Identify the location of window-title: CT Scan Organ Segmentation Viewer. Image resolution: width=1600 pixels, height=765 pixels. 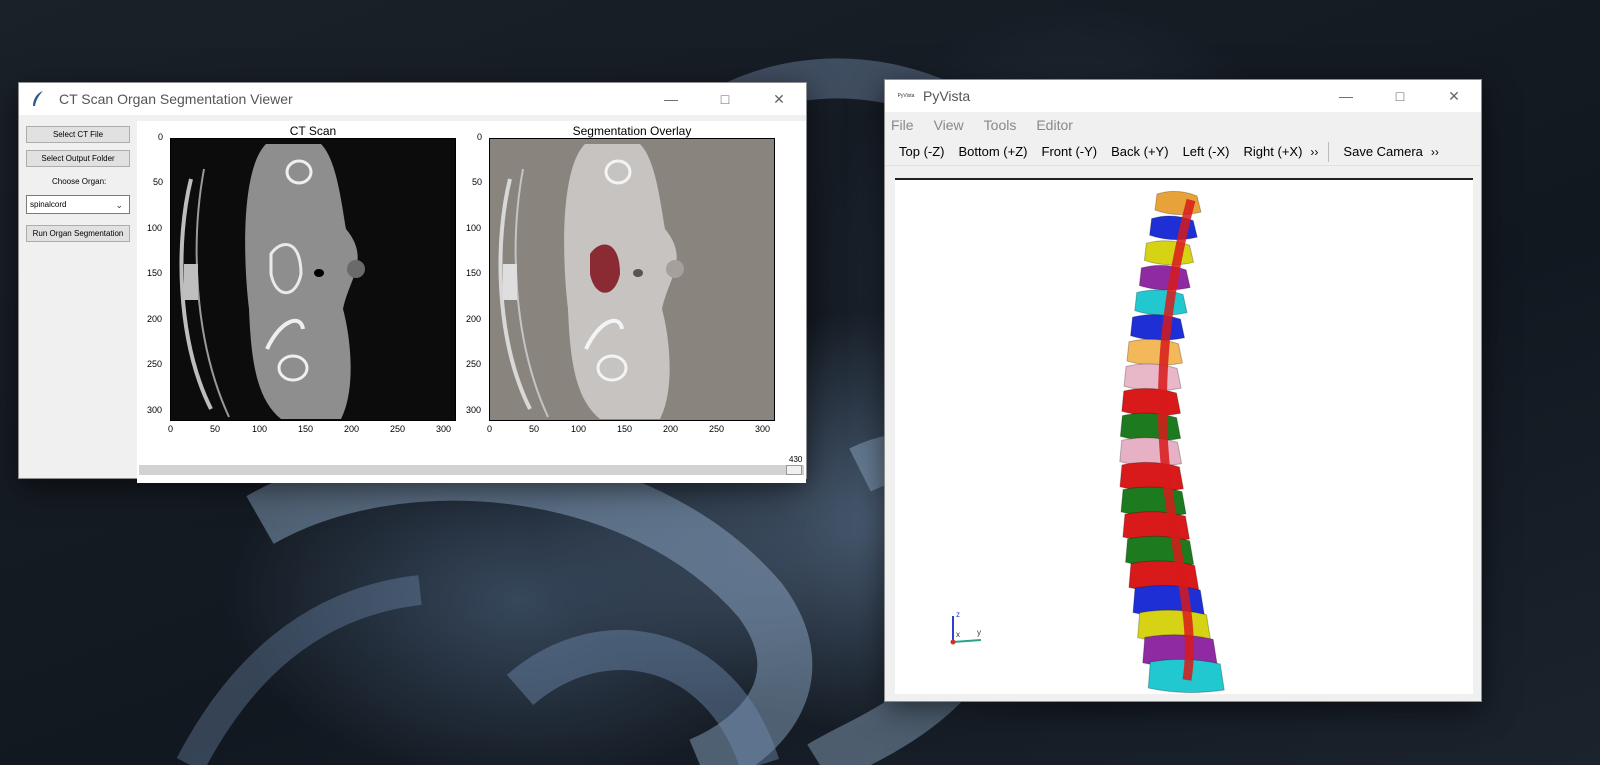
(176, 99).